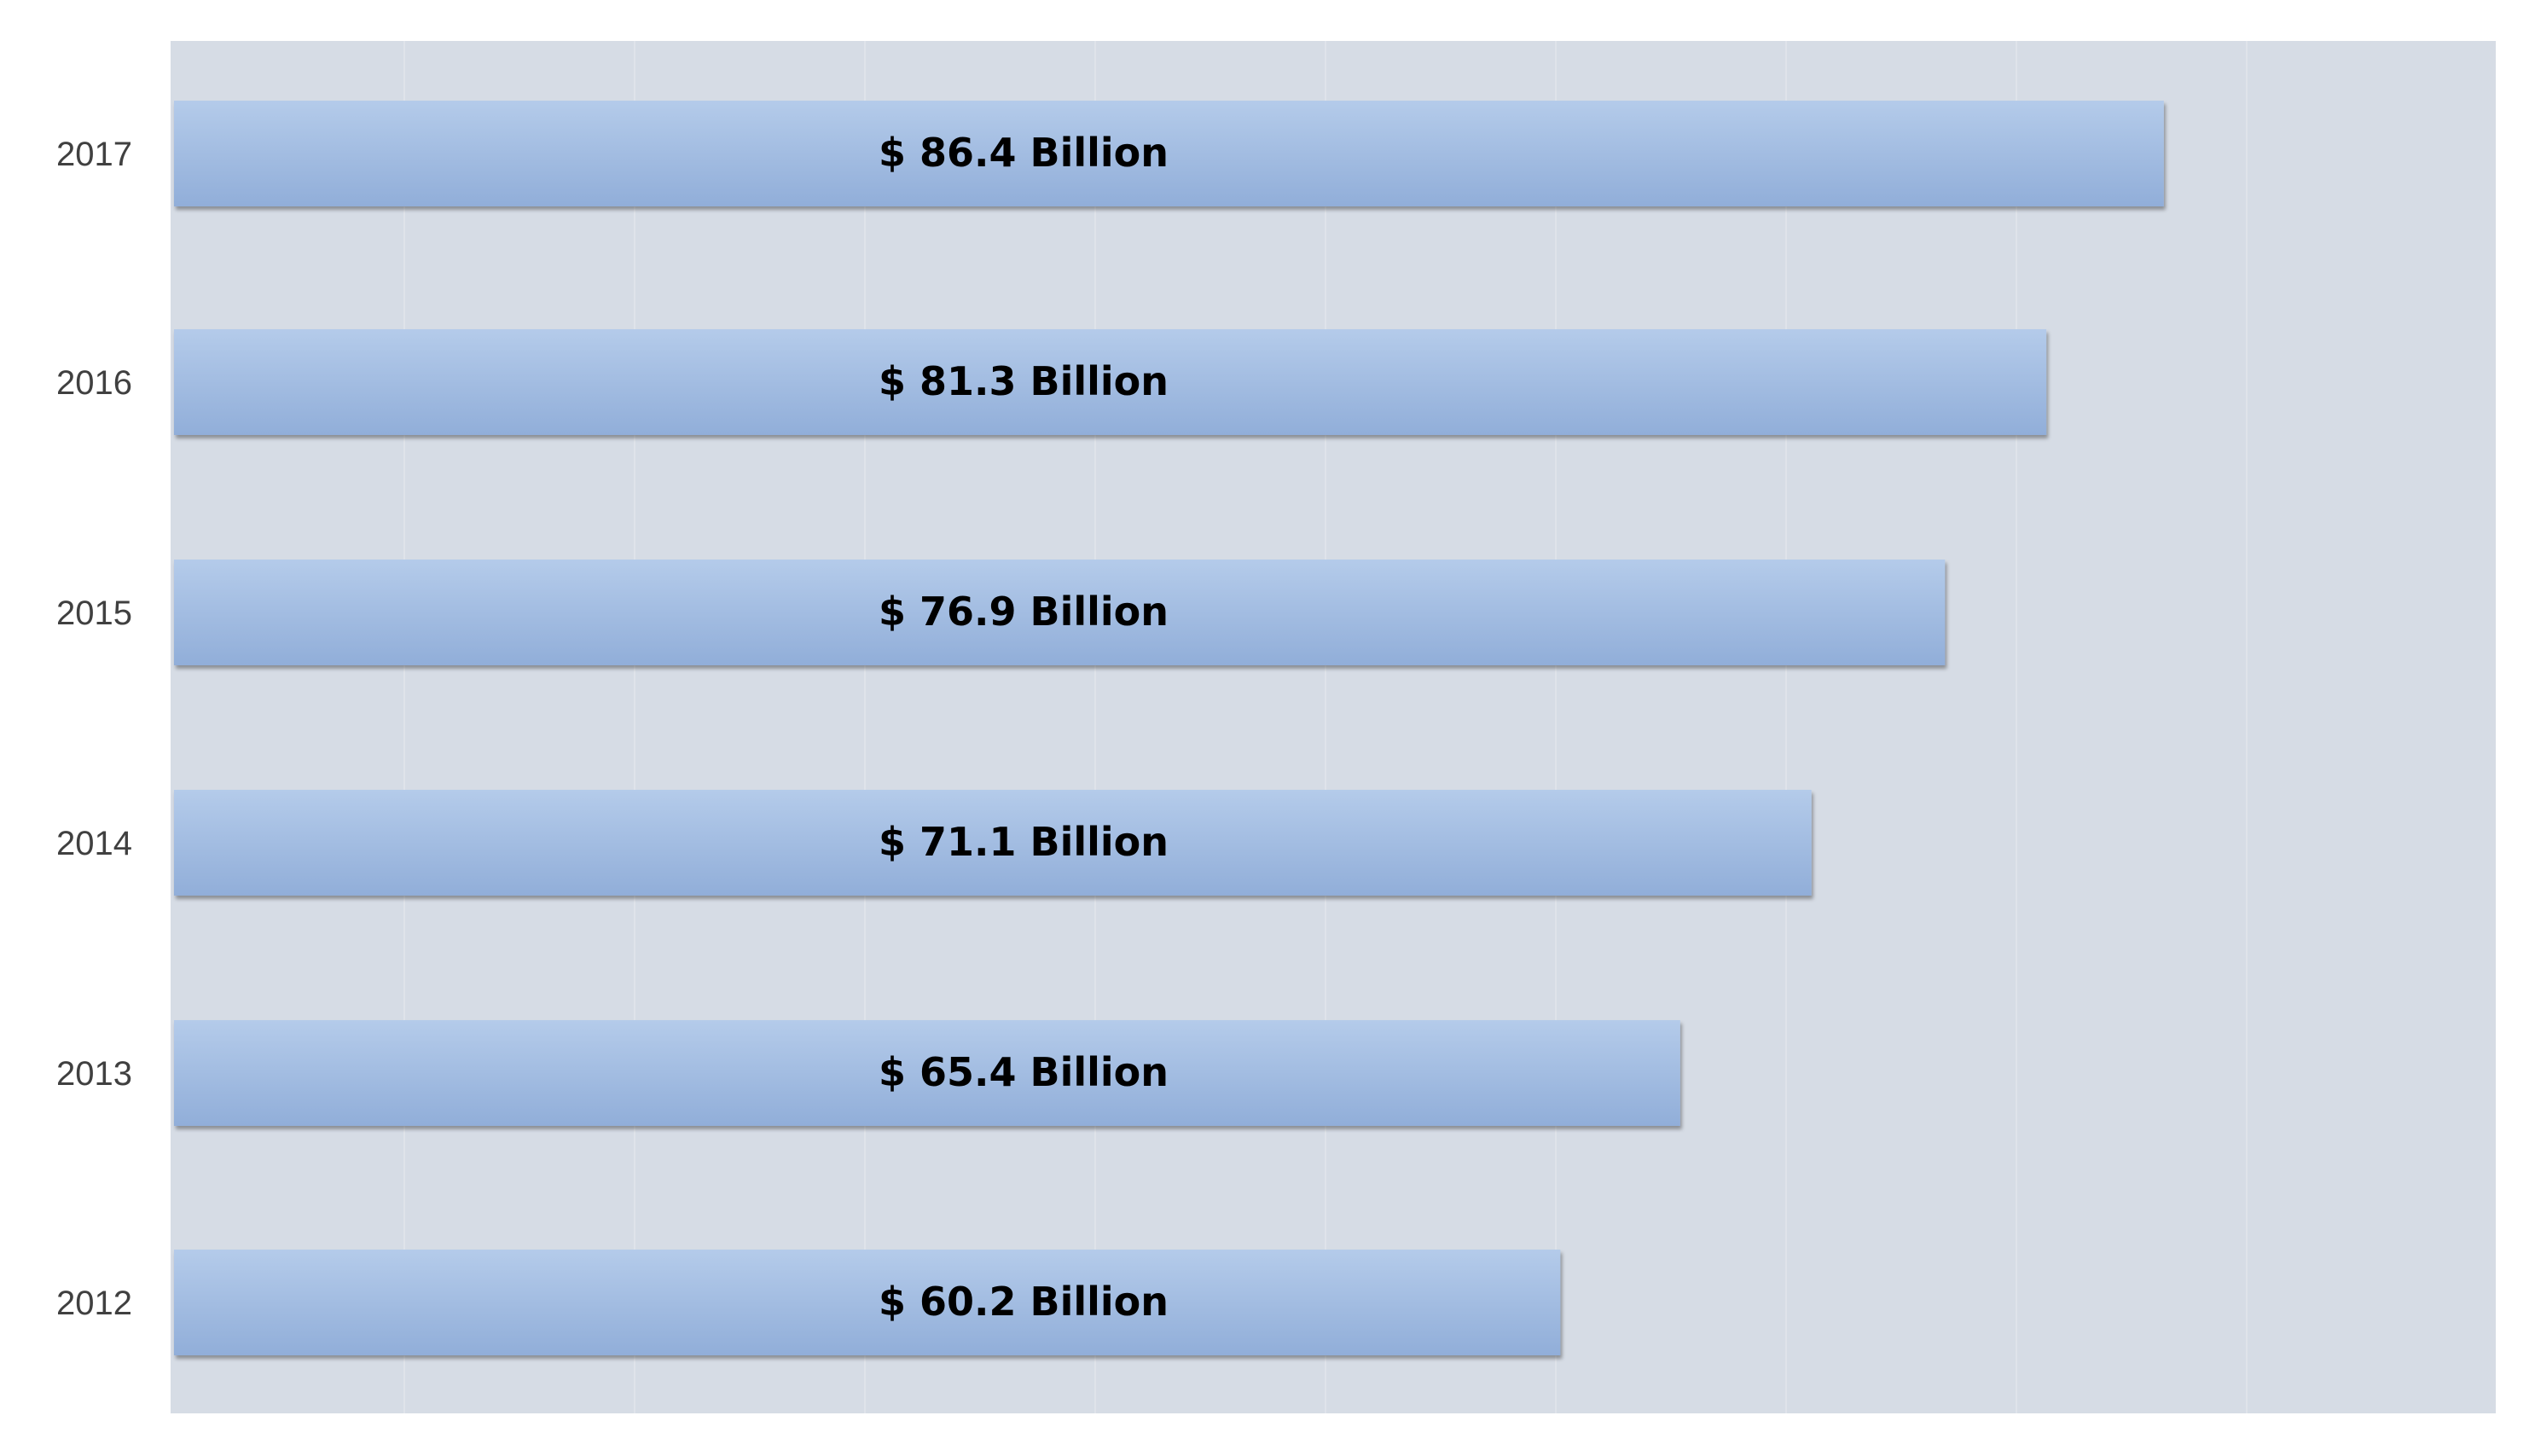 The image size is (2535, 1456). What do you see at coordinates (1024, 842) in the screenshot?
I see `data-label-2014: $ 71.1 Billion` at bounding box center [1024, 842].